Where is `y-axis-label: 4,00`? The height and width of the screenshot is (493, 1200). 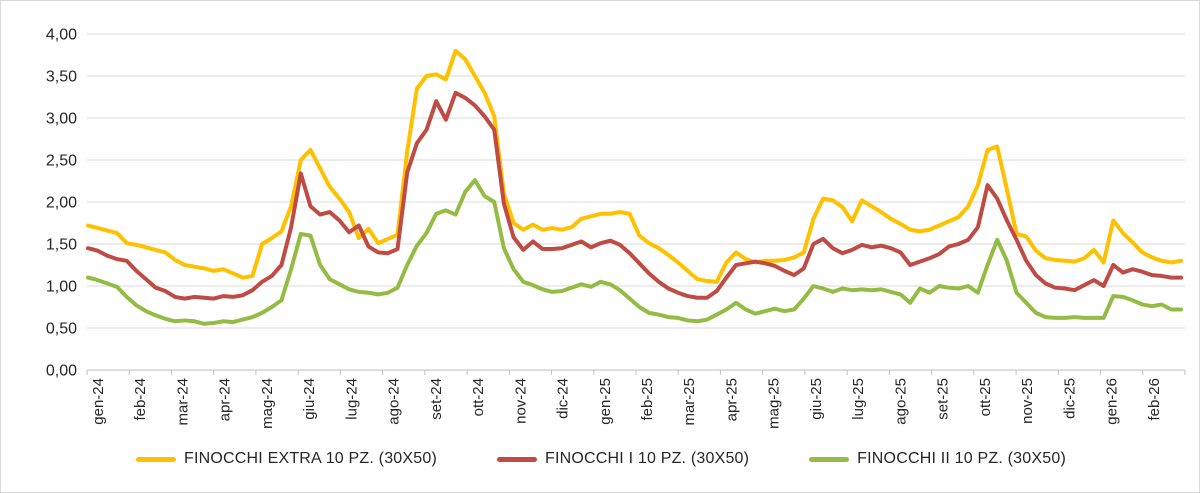
y-axis-label: 4,00 is located at coordinates (61, 35).